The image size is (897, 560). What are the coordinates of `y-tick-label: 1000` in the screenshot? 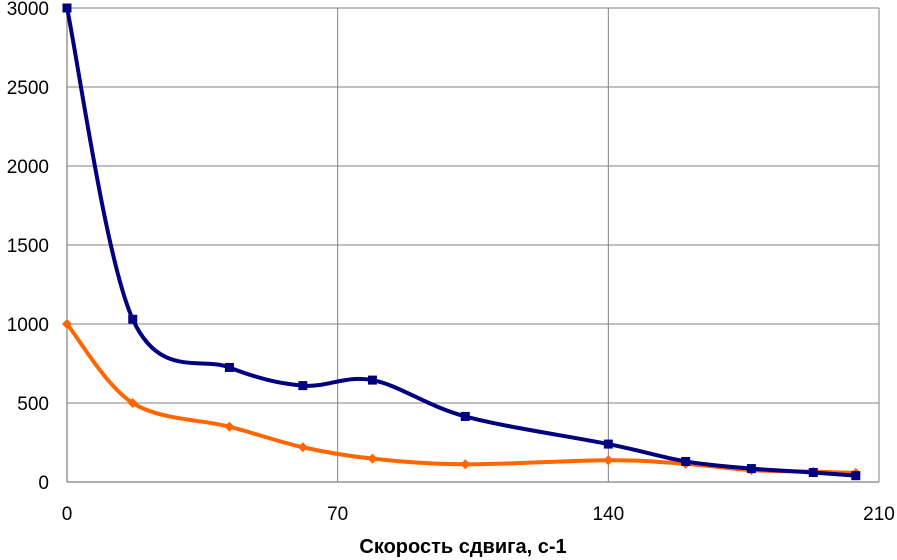 It's located at (28, 325).